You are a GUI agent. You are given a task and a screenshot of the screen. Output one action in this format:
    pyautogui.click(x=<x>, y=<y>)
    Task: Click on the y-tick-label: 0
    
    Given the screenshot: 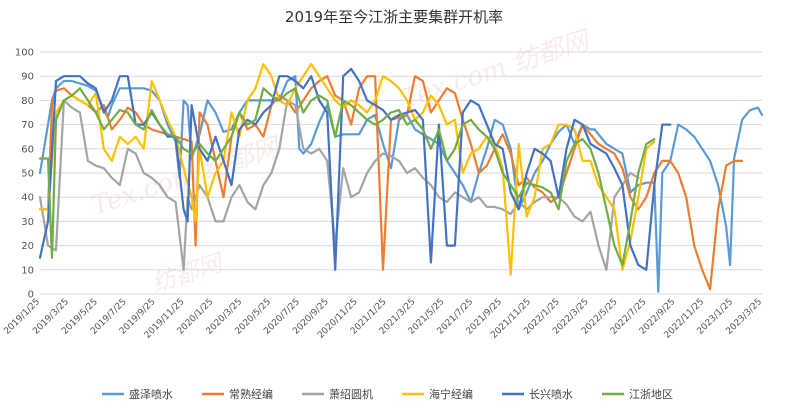 What is the action you would take?
    pyautogui.click(x=31, y=295)
    